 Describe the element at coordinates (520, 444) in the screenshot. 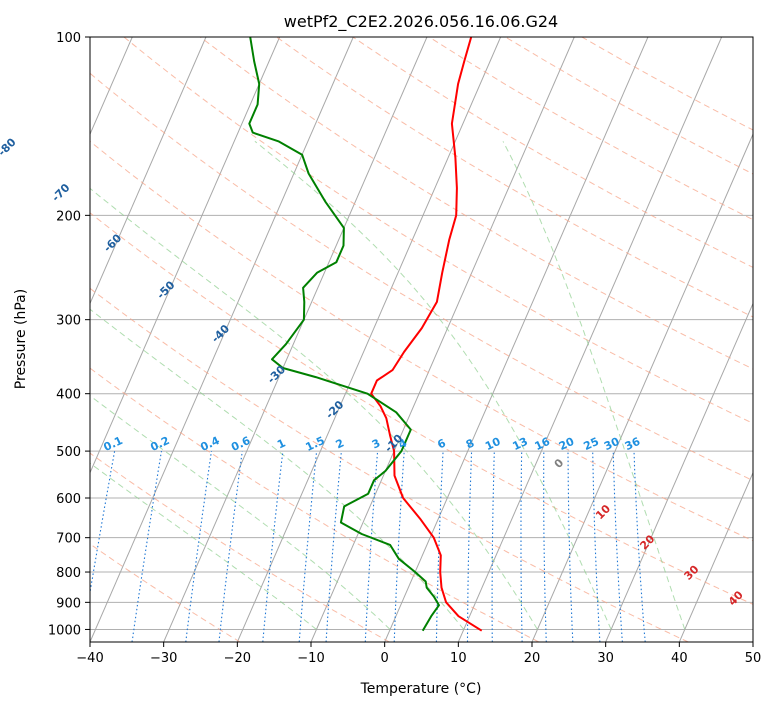

I see `mixing-ratio-label: 13` at that location.